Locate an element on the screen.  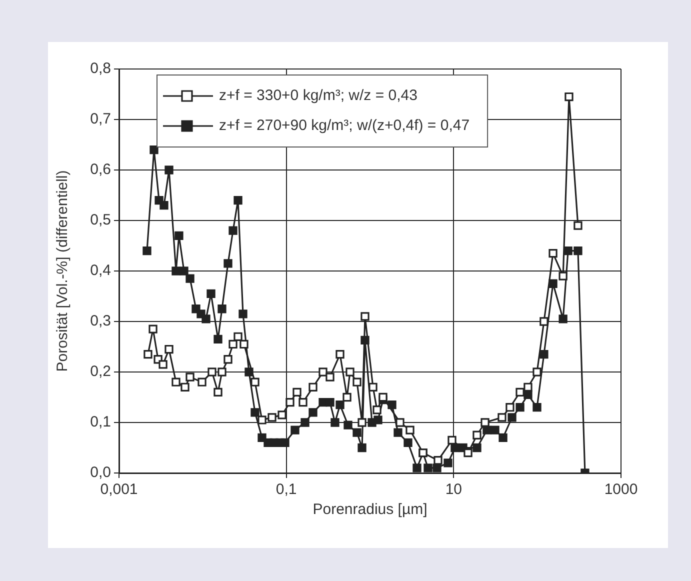
y-tick-label: 0,5 is located at coordinates (100, 220).